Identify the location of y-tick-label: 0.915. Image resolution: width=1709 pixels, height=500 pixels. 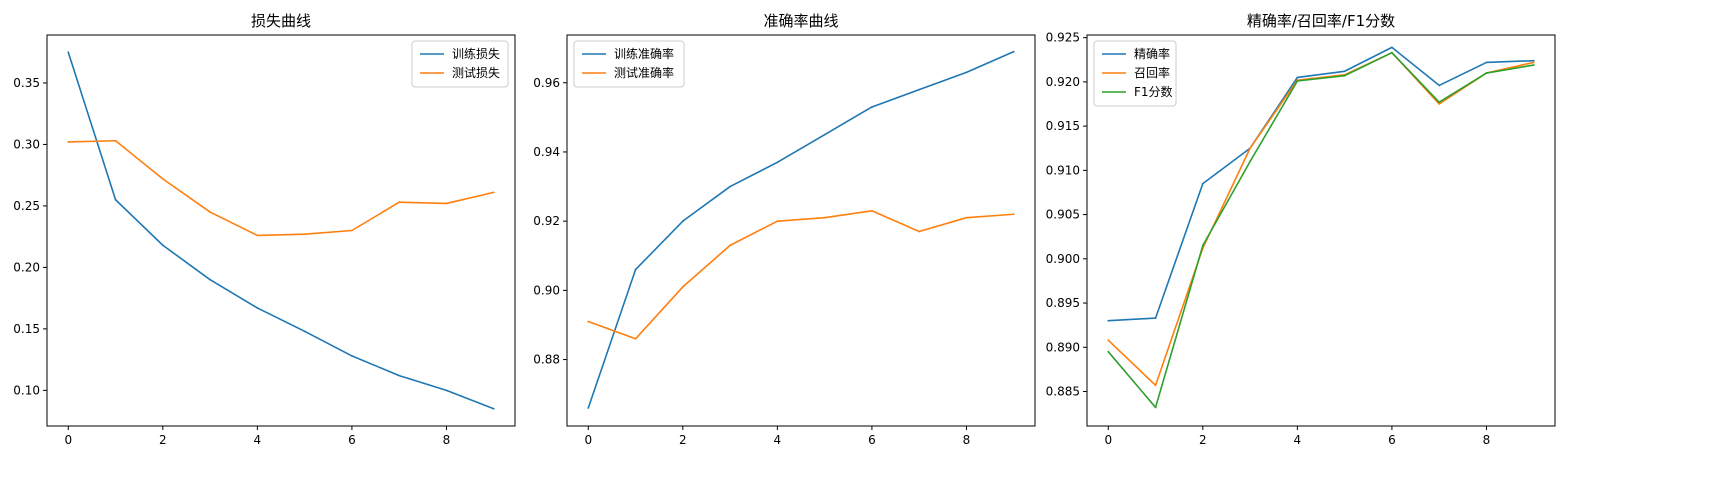
(1063, 126).